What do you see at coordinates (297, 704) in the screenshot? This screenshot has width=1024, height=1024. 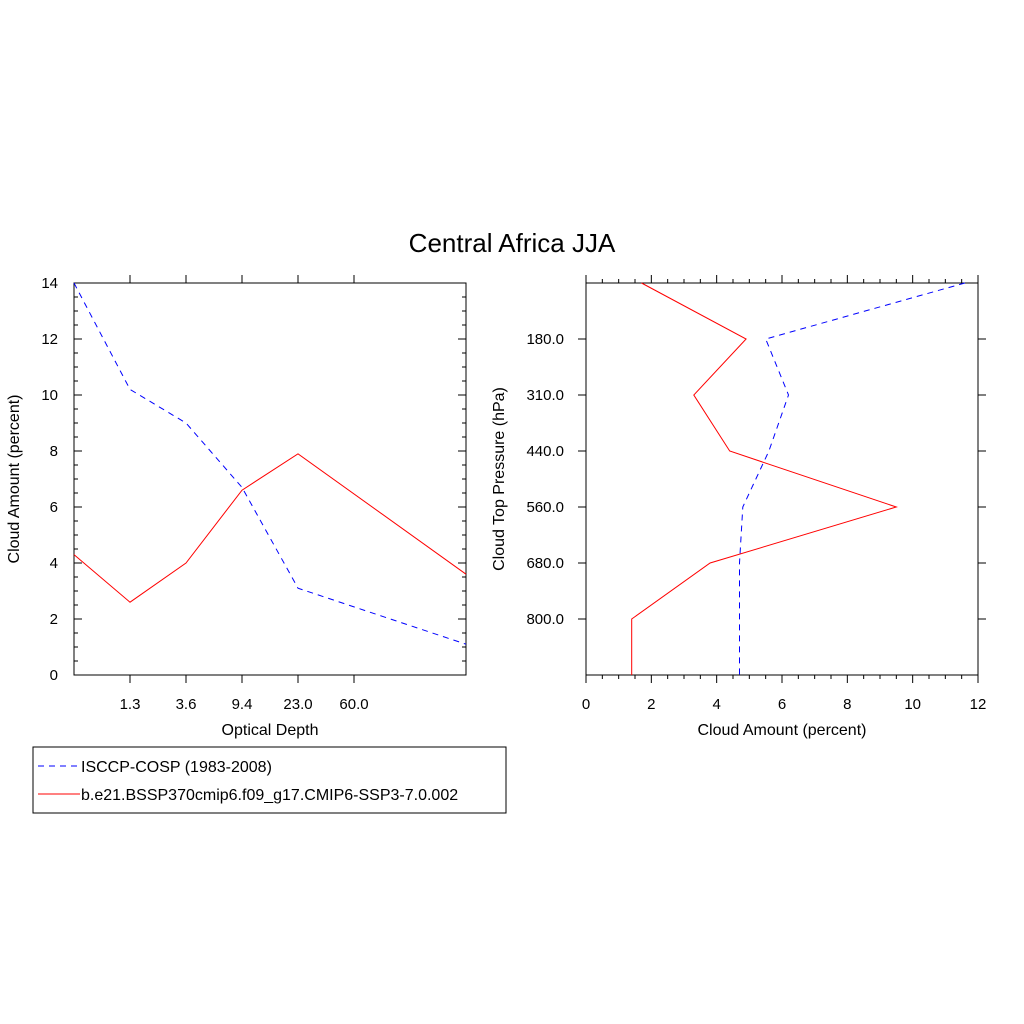 I see `x-tick-label: 23.0` at bounding box center [297, 704].